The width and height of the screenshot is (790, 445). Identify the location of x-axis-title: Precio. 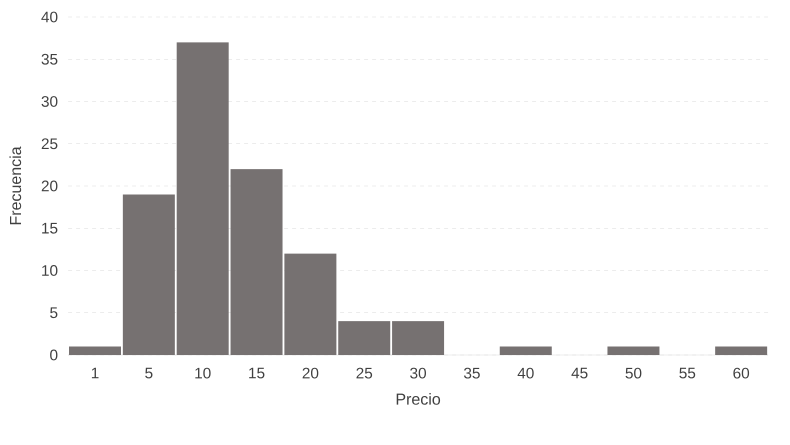
(418, 399).